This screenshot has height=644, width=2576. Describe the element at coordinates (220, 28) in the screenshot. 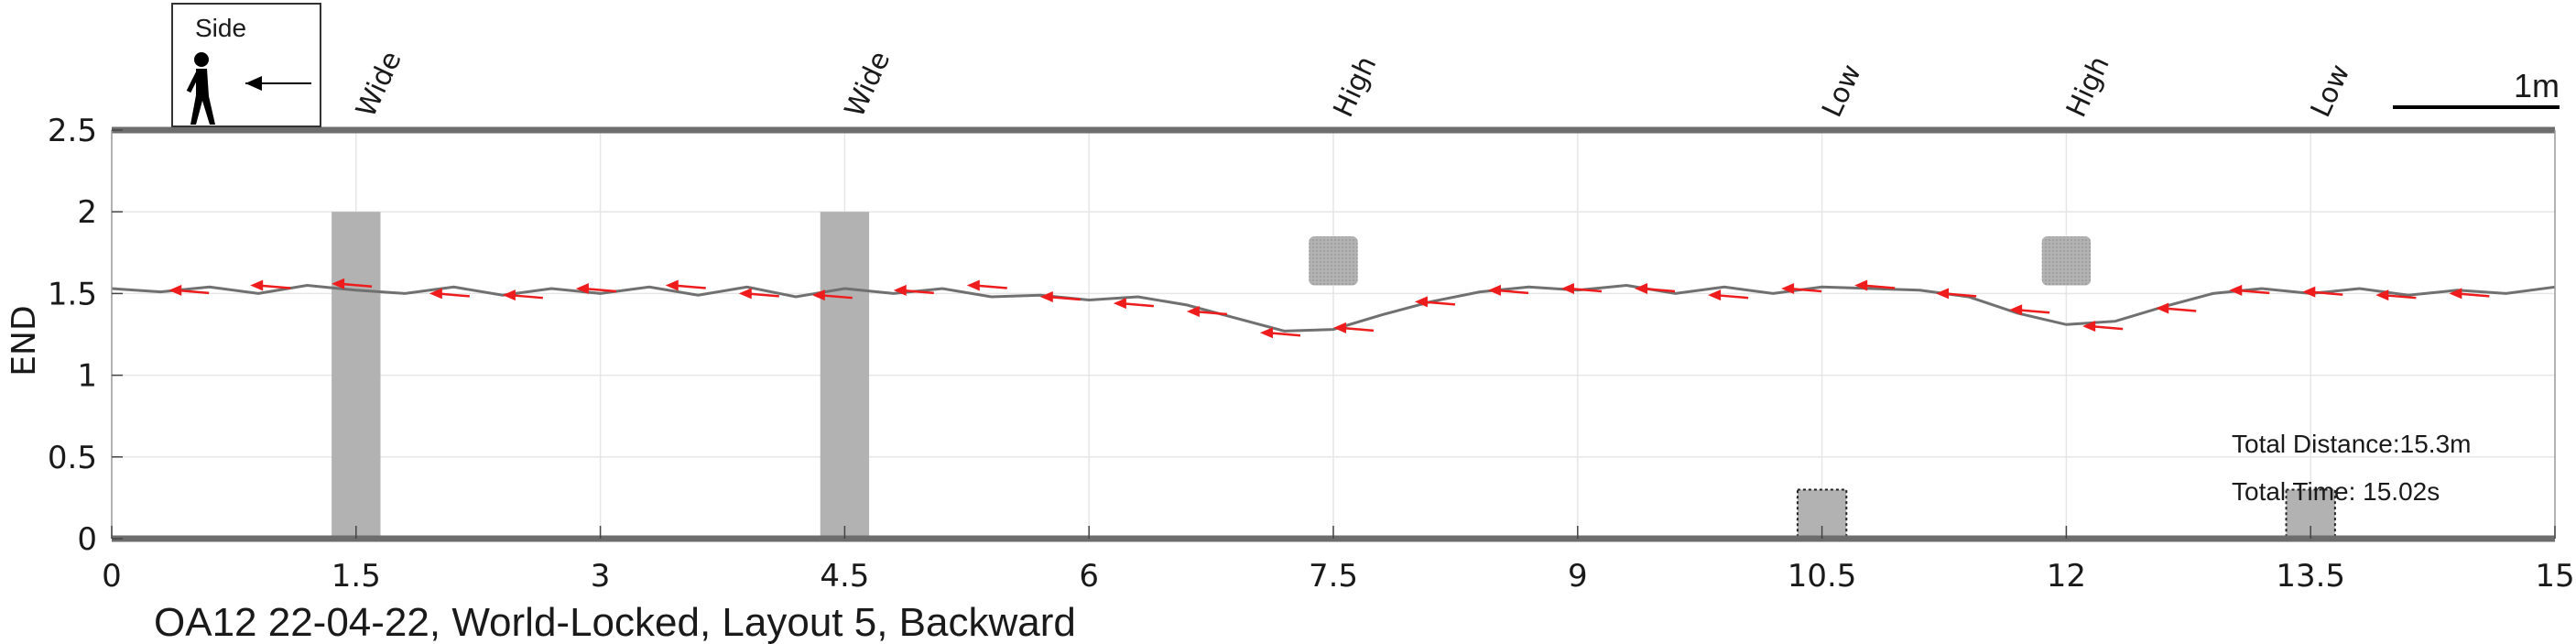

I see `legend-label: Side` at that location.